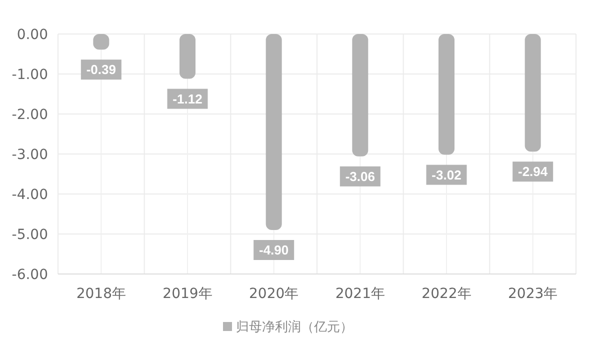  I want to click on y-tick-label: -5.00, so click(30, 234).